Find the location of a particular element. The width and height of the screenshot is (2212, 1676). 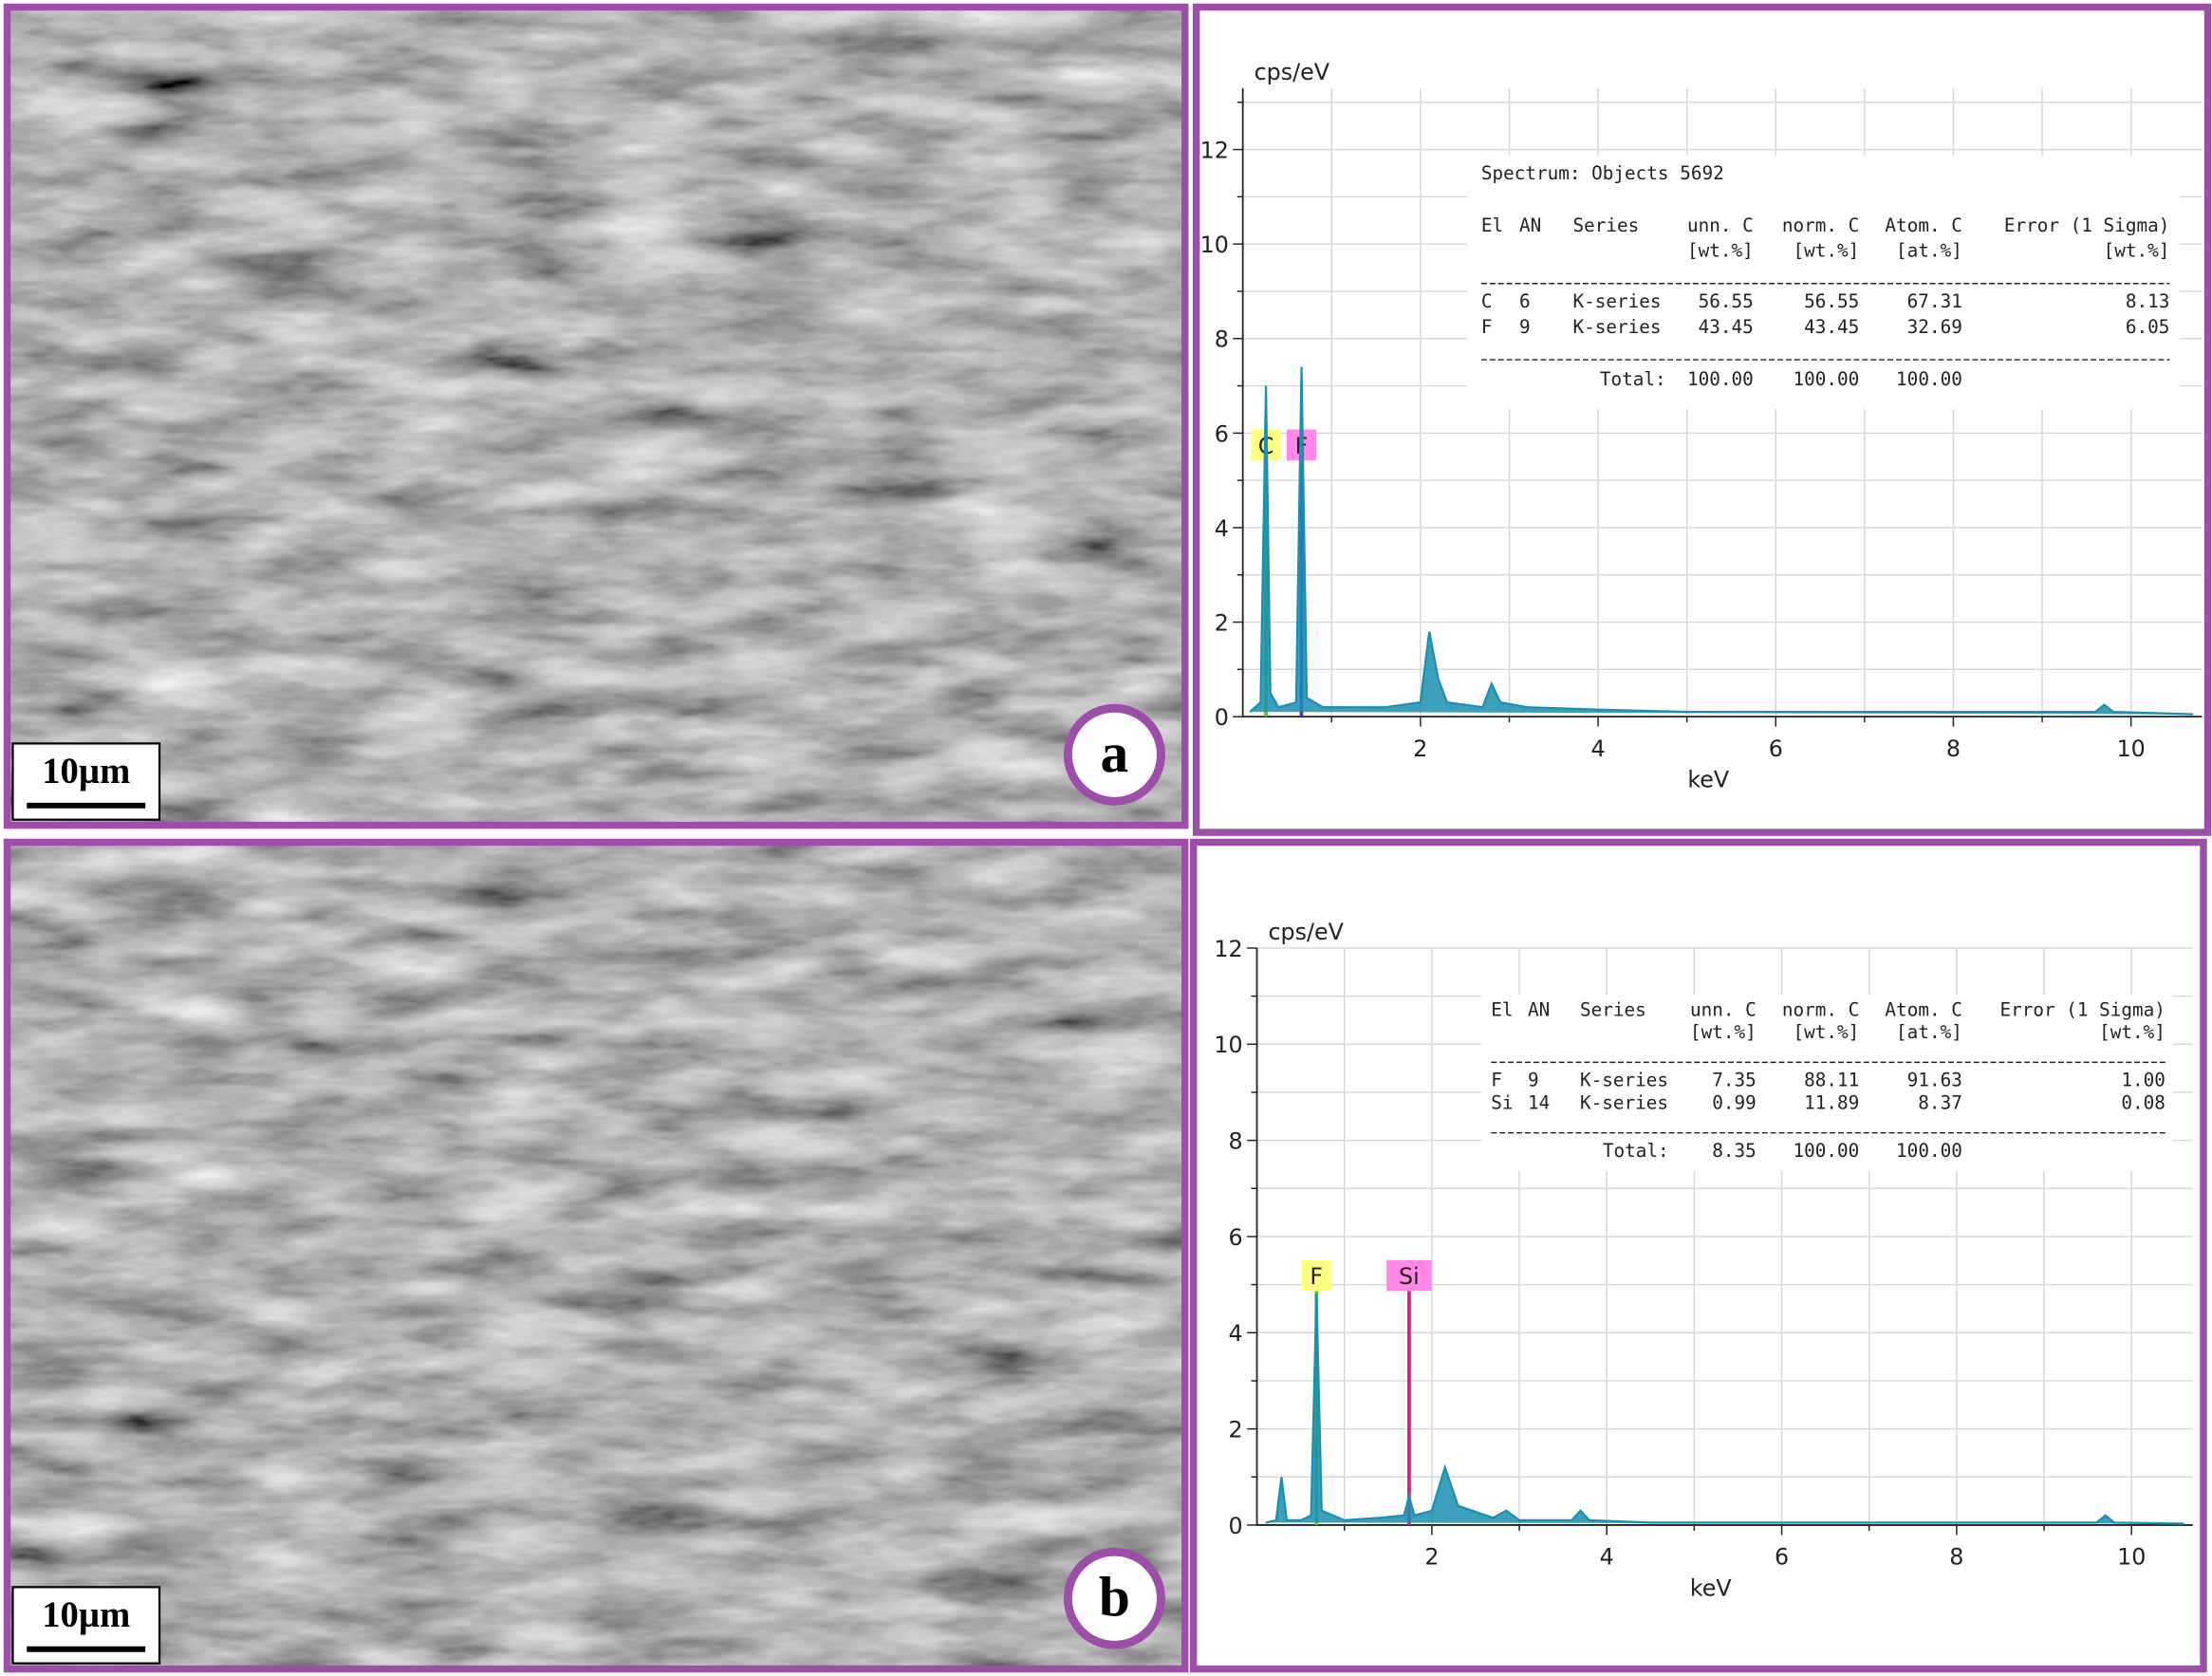

peak-label-box is located at coordinates (1409, 1275).